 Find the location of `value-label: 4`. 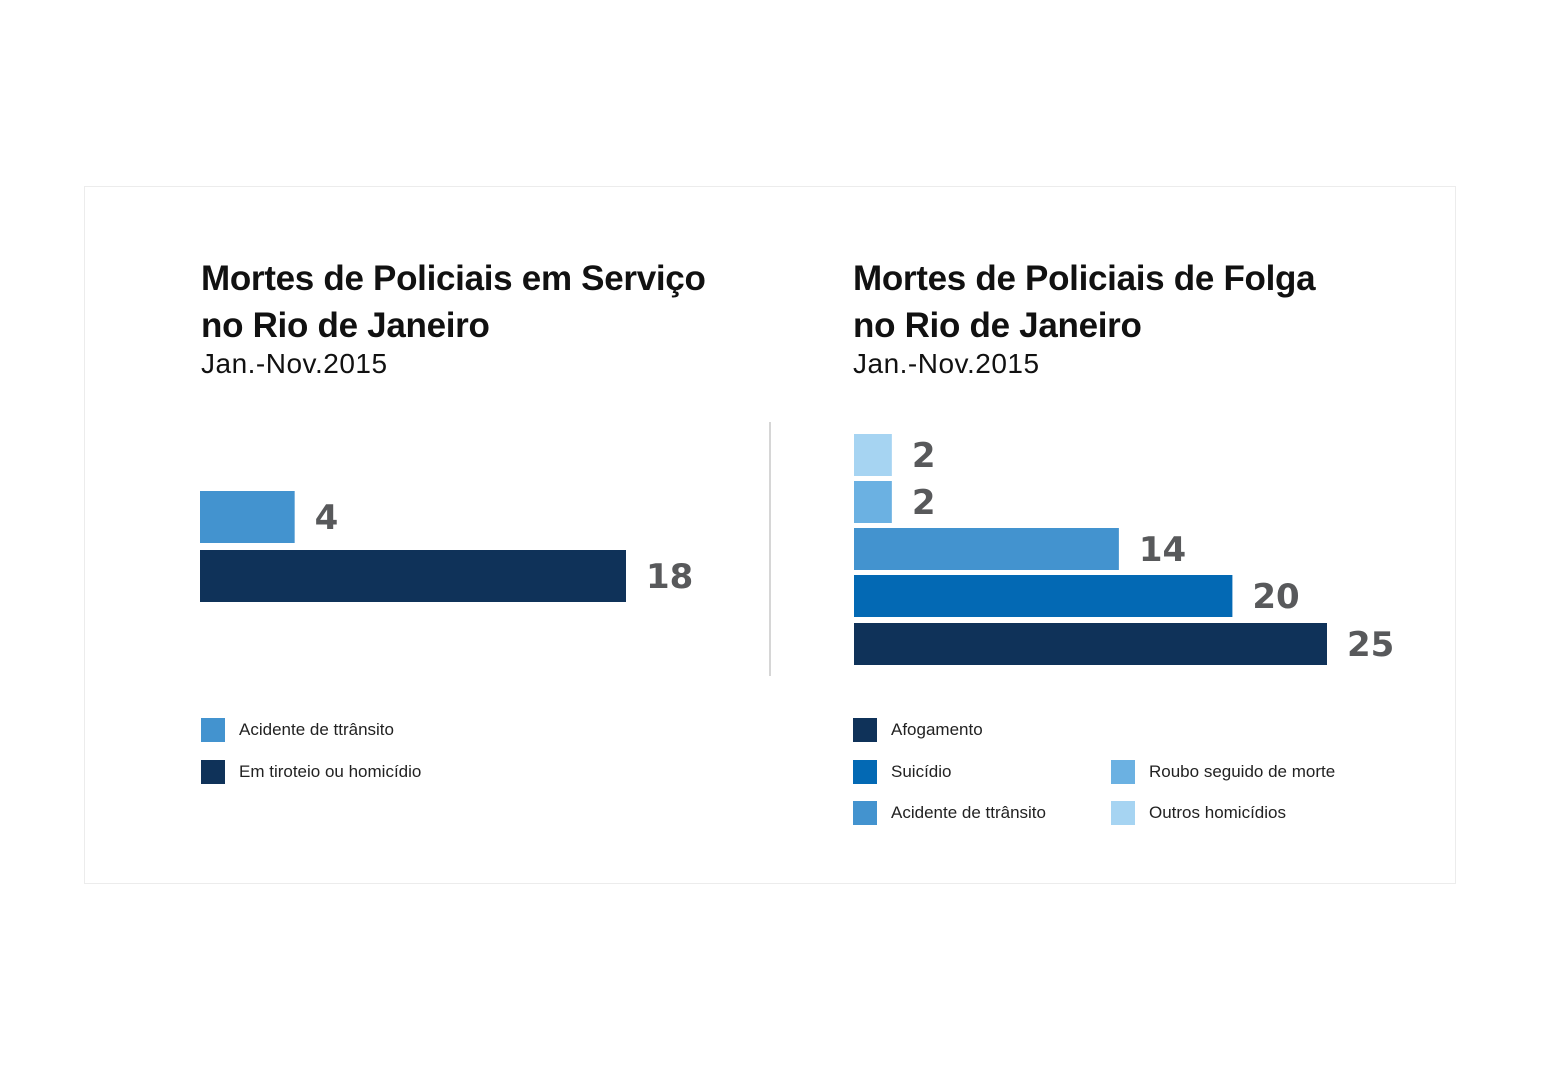

value-label: 4 is located at coordinates (327, 518).